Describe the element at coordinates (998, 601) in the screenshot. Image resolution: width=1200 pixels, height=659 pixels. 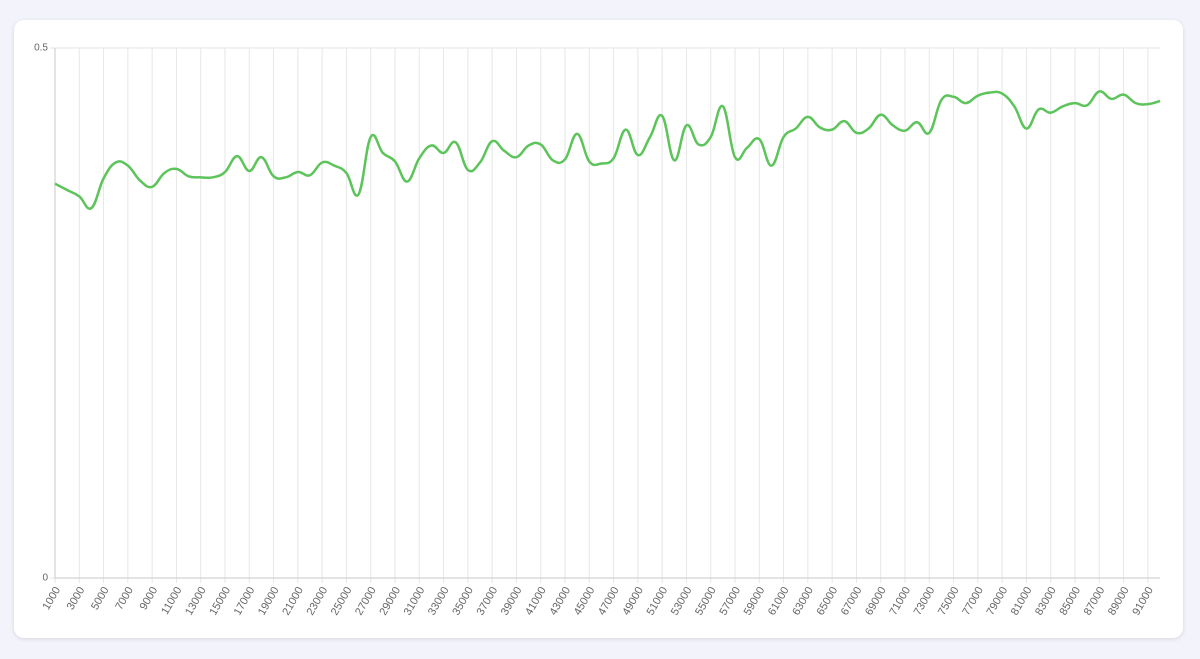
I see `x-tick-label: 79000` at that location.